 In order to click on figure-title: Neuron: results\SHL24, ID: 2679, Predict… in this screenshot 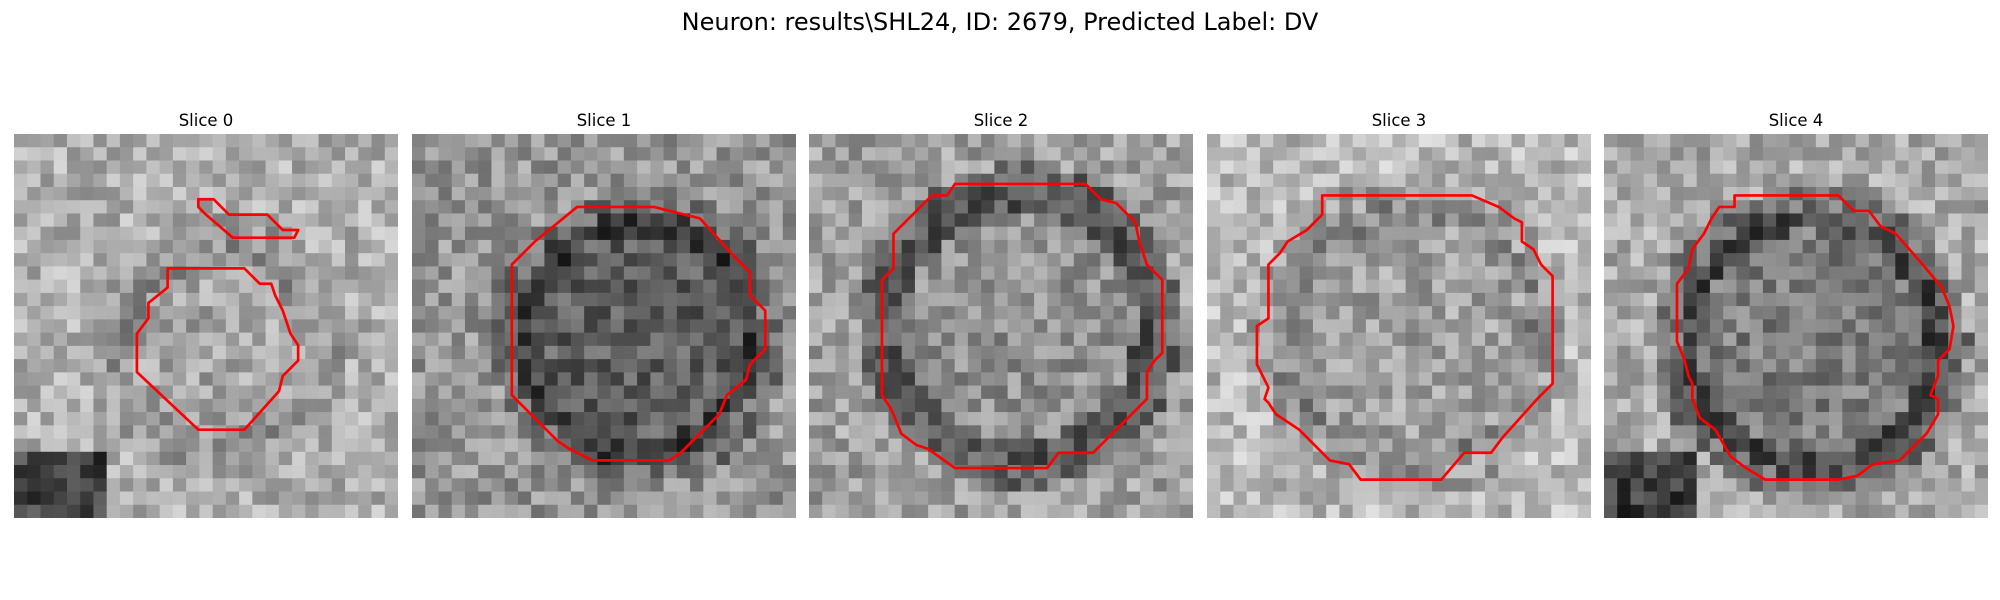, I will do `click(1000, 22)`.